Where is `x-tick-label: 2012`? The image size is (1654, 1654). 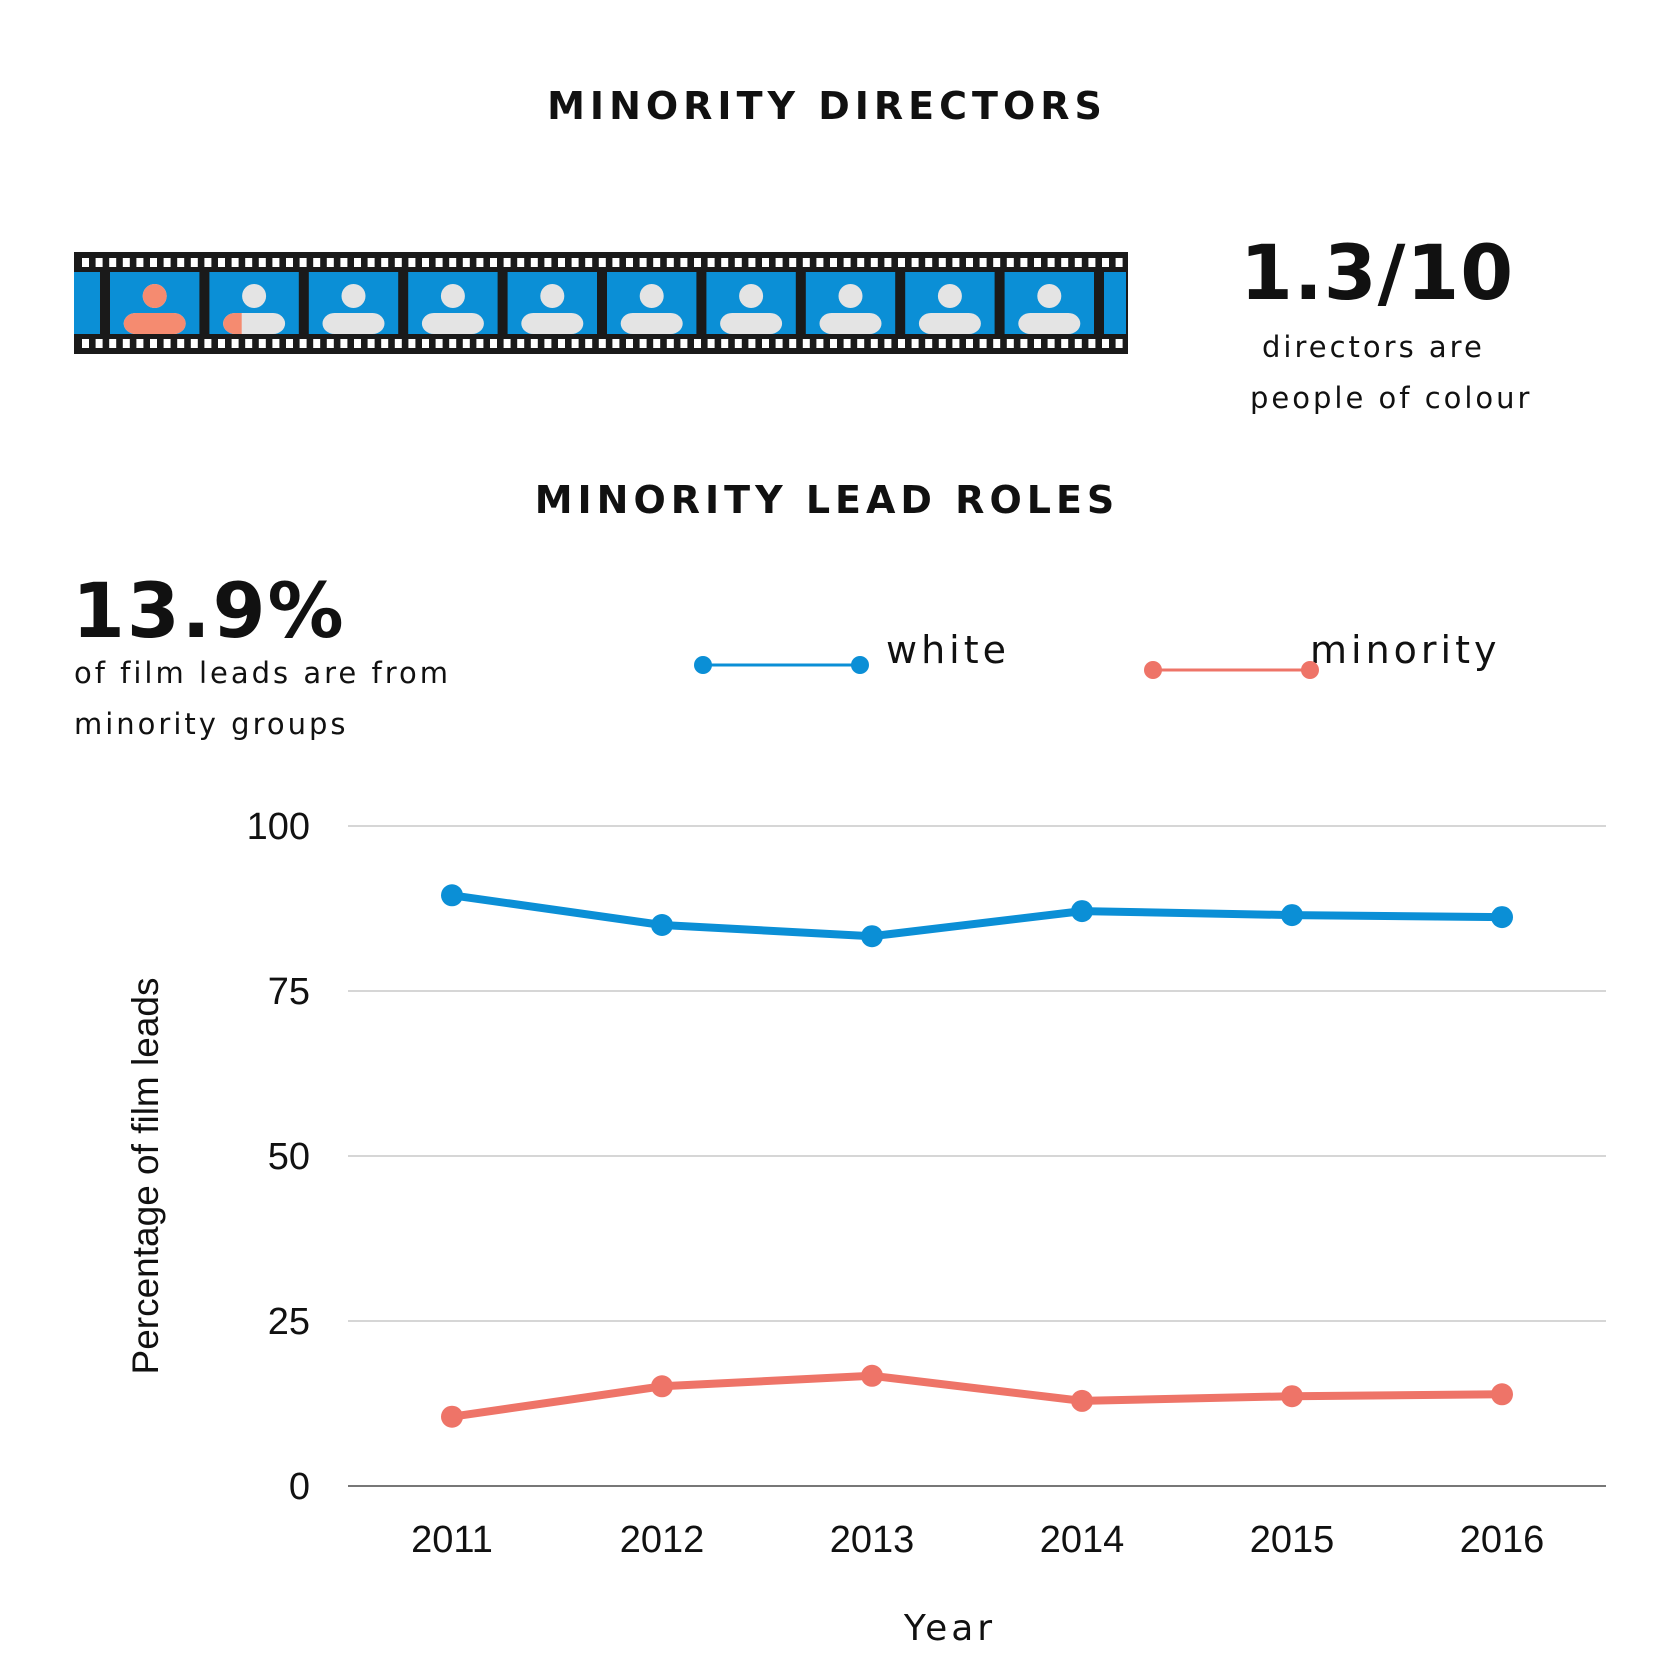
x-tick-label: 2012 is located at coordinates (662, 1540).